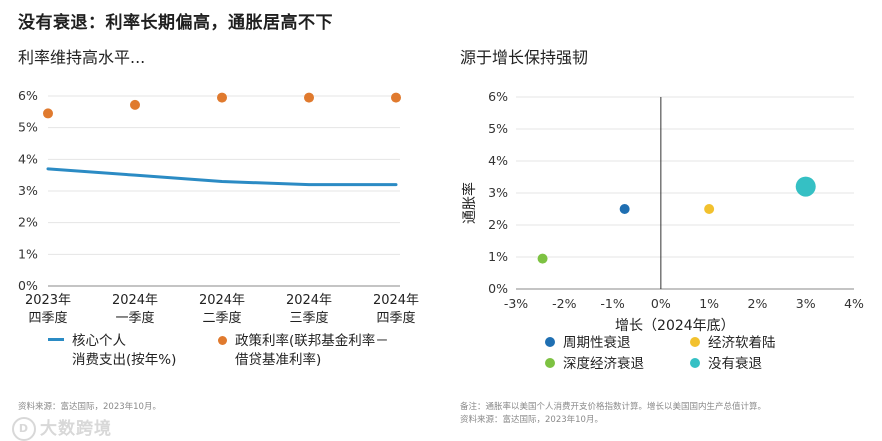 The width and height of the screenshot is (882, 441). I want to click on x-tick-label: 3%, so click(806, 303).